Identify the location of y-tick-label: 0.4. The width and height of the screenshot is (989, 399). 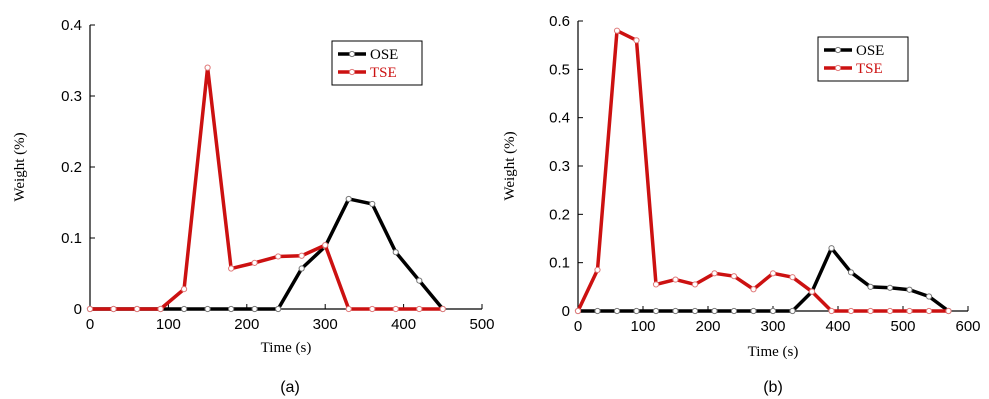
(559, 118).